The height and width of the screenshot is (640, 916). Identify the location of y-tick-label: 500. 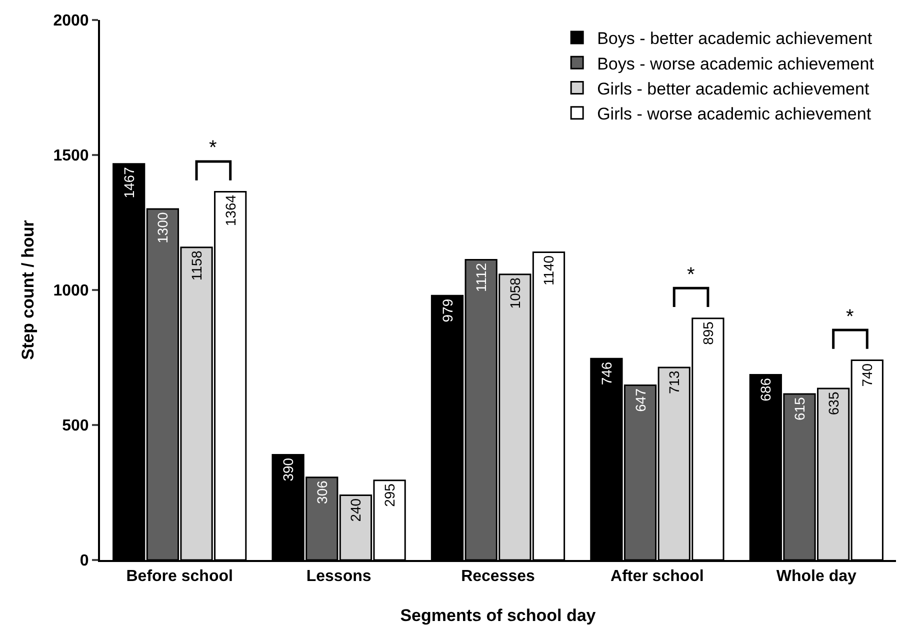
(75, 426).